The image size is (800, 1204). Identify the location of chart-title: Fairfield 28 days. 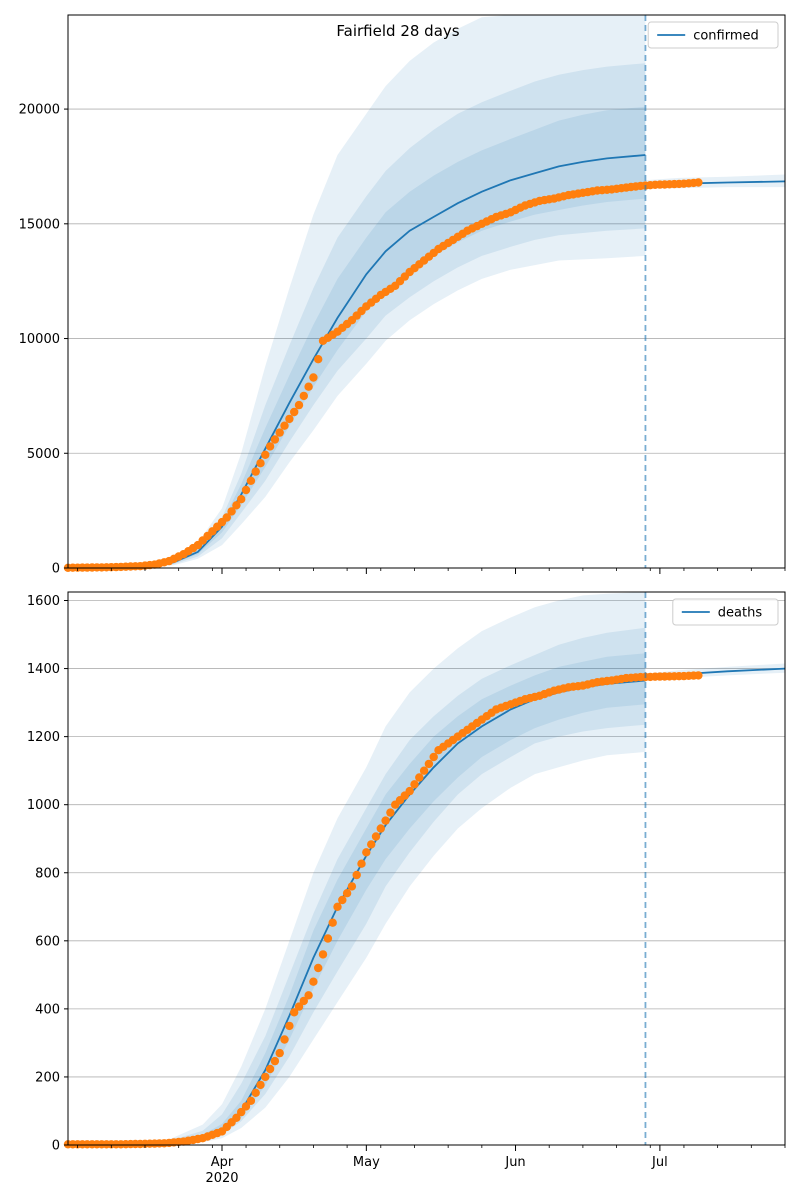
(397, 31).